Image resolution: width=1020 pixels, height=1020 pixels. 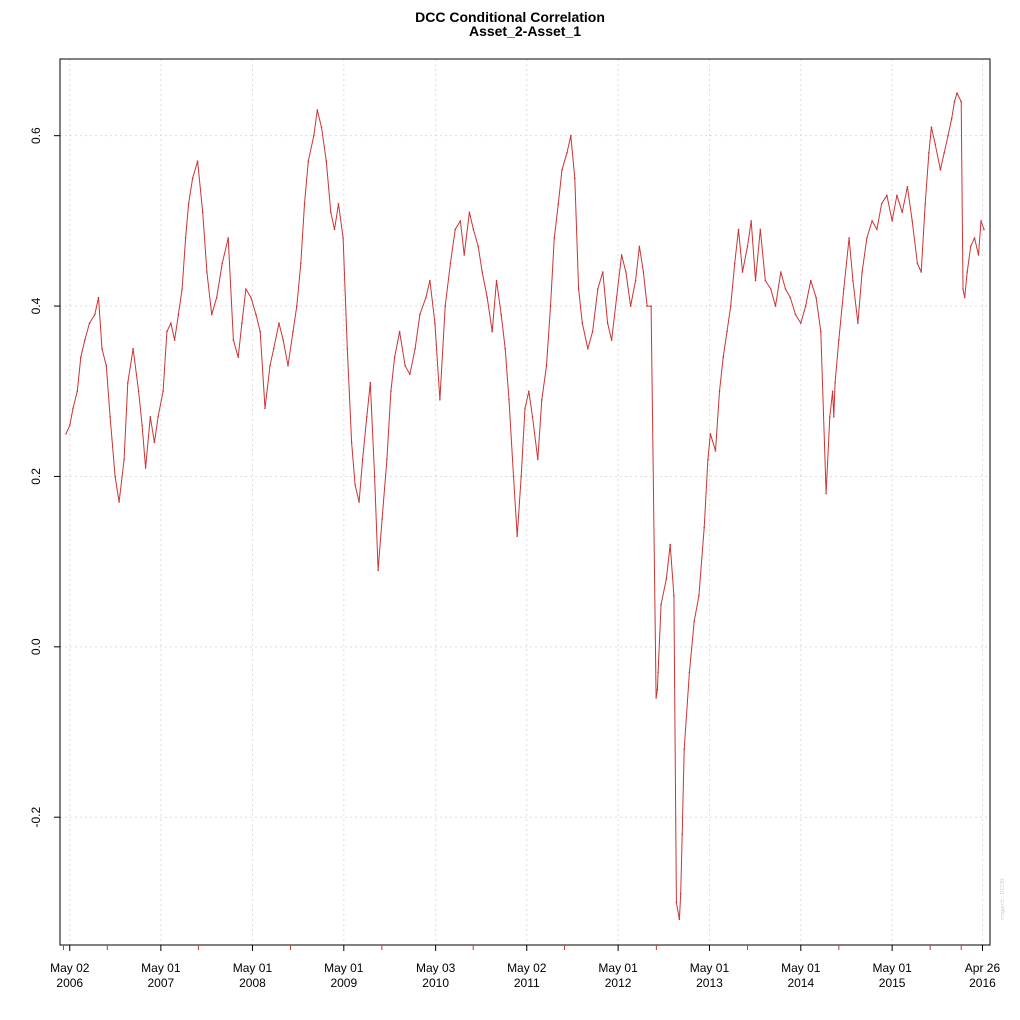 I want to click on y-tick-label: 0.2, so click(x=36, y=476).